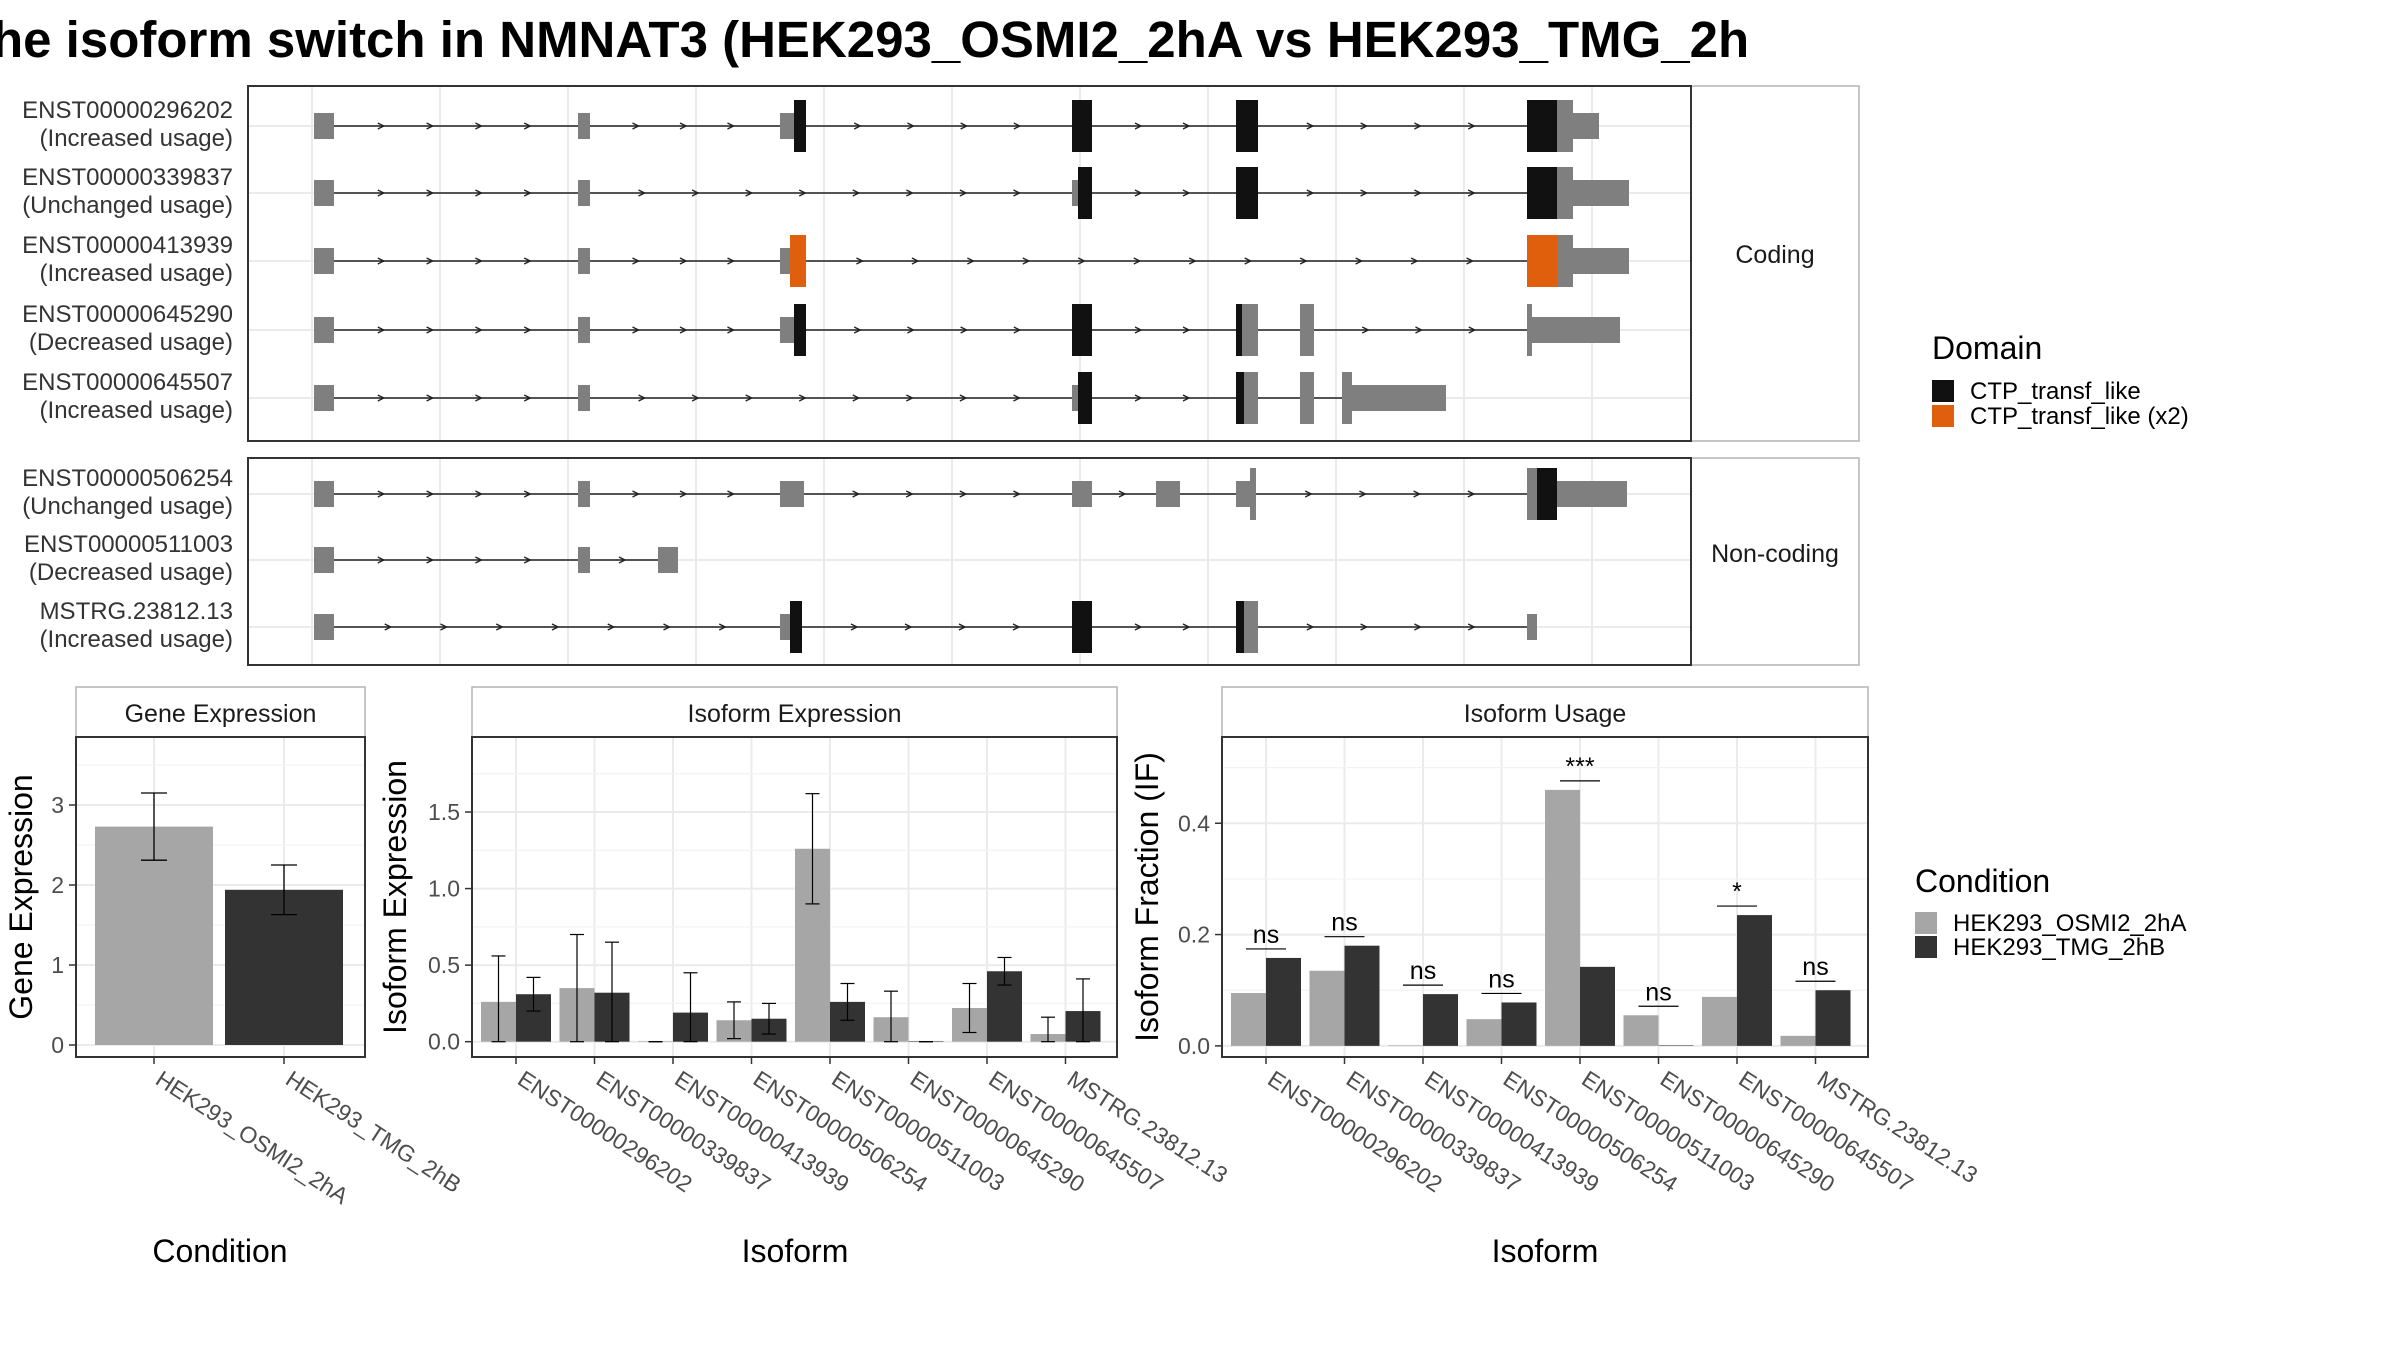 This screenshot has width=2400, height=1350. I want to click on condition-legend-label-tmg: HEK293_TMG_2hB, so click(2059, 947).